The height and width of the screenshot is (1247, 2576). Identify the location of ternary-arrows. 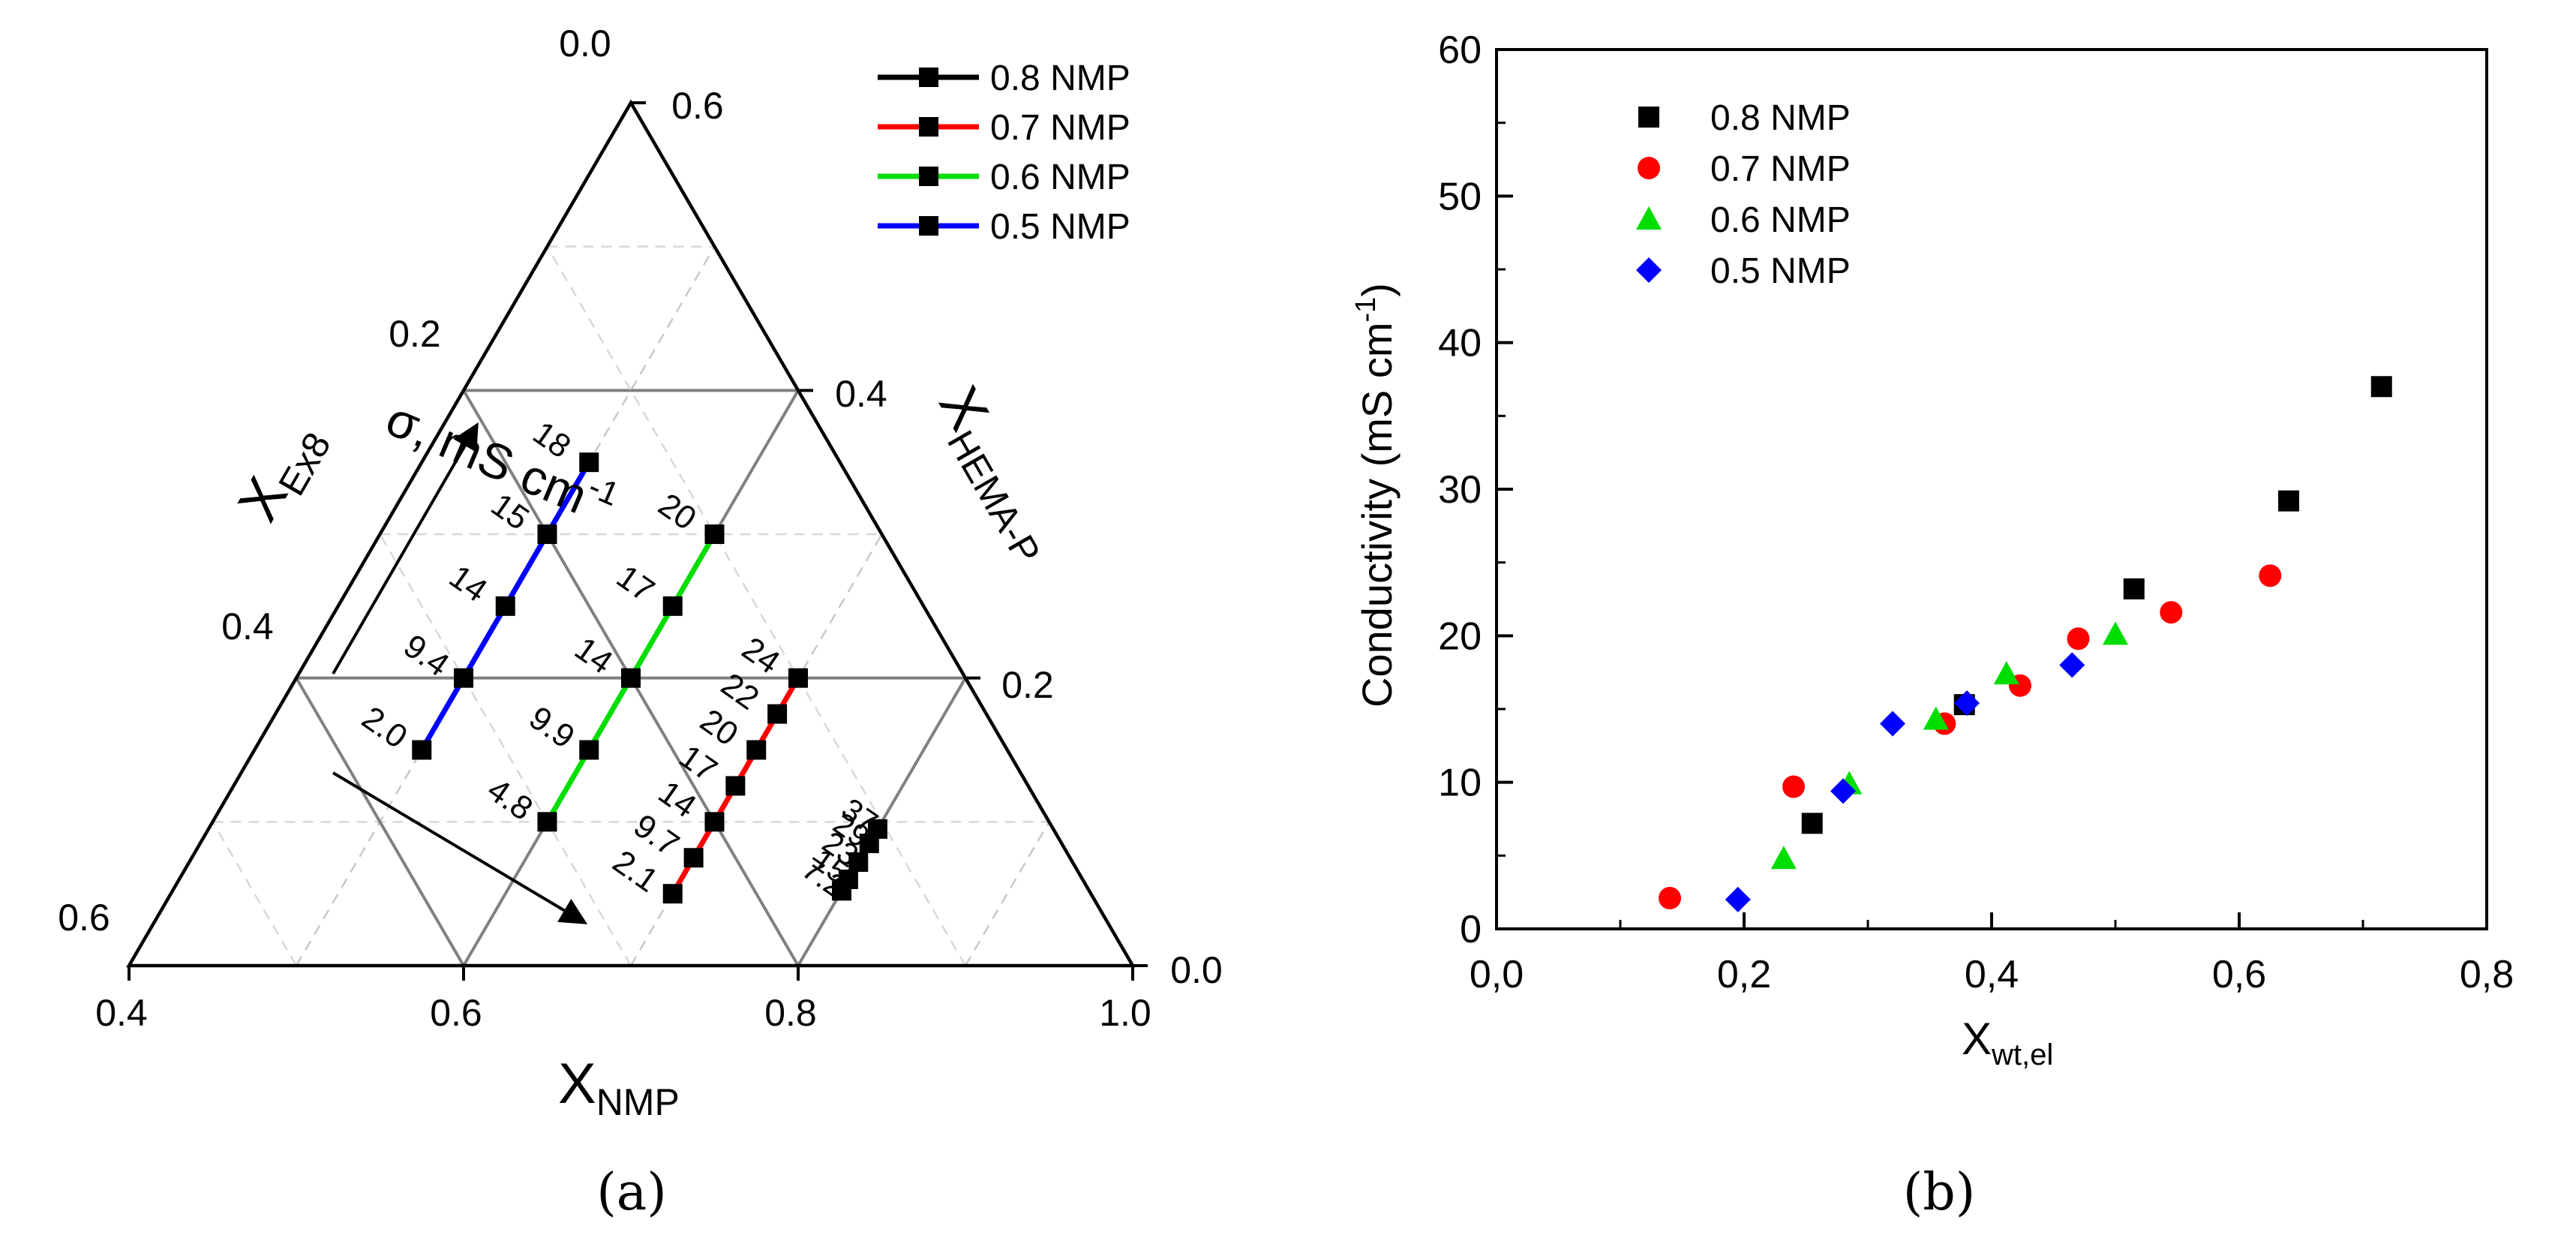
(460, 673).